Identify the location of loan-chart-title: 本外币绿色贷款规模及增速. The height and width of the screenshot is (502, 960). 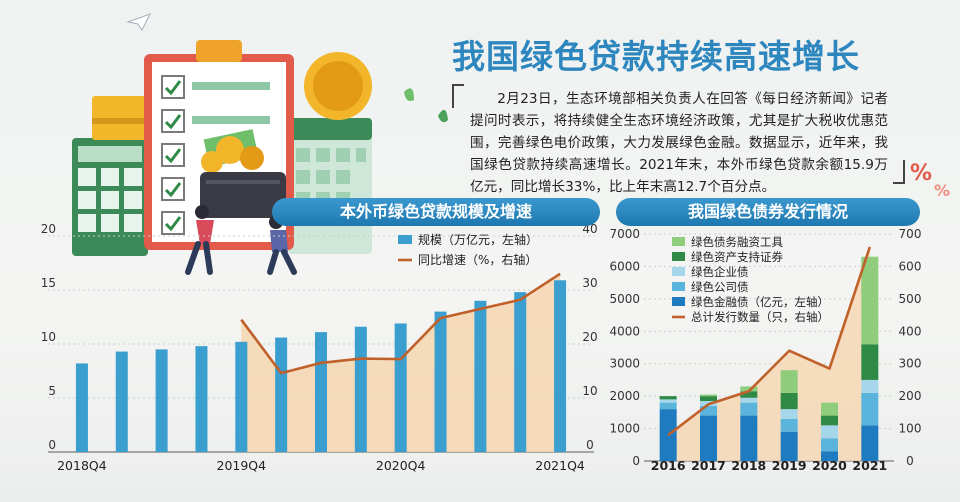
(436, 212).